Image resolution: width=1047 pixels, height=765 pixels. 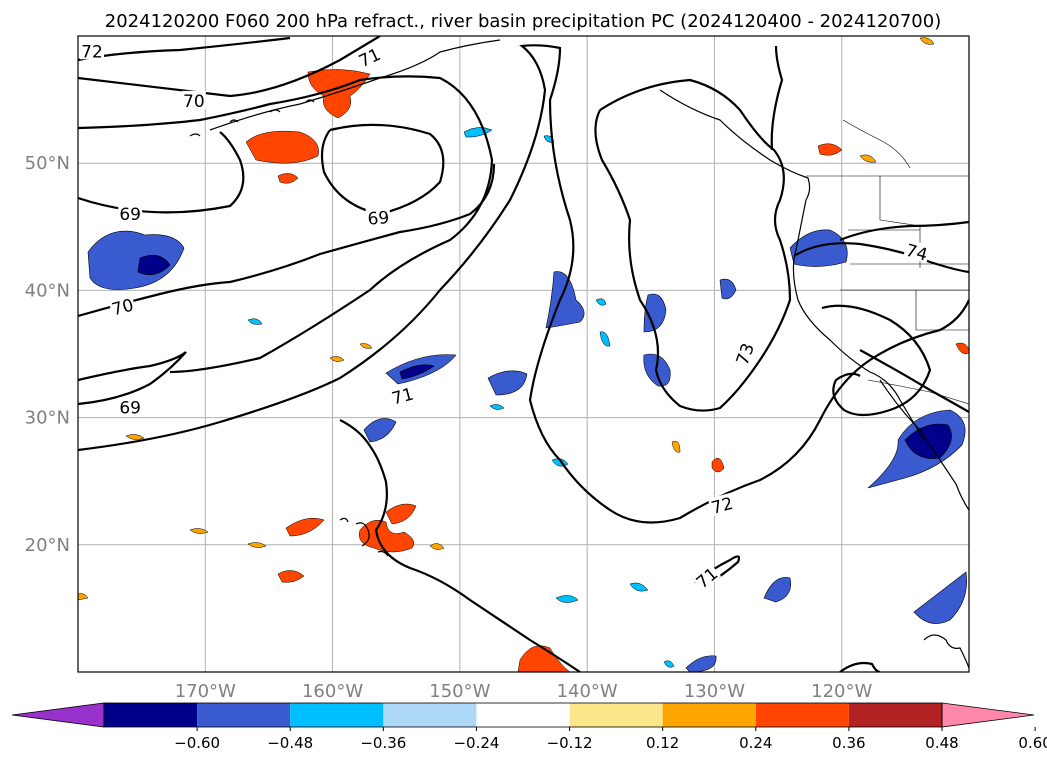 What do you see at coordinates (47, 545) in the screenshot?
I see `lat-tick-label: 20°N` at bounding box center [47, 545].